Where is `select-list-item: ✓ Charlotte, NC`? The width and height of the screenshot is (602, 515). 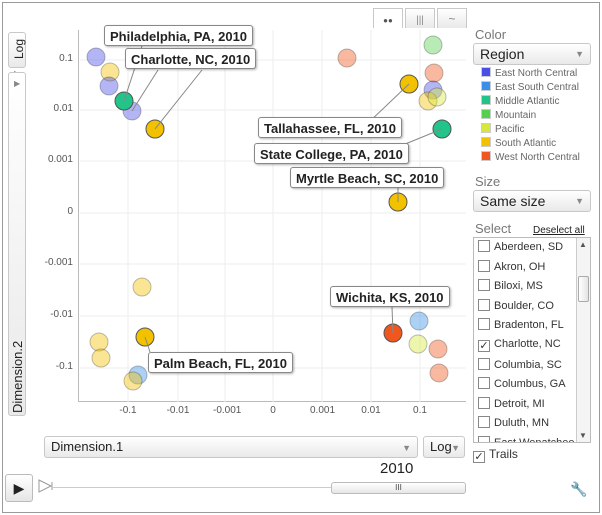
select-list-item: ✓ Charlotte, NC is located at coordinates (519, 347).